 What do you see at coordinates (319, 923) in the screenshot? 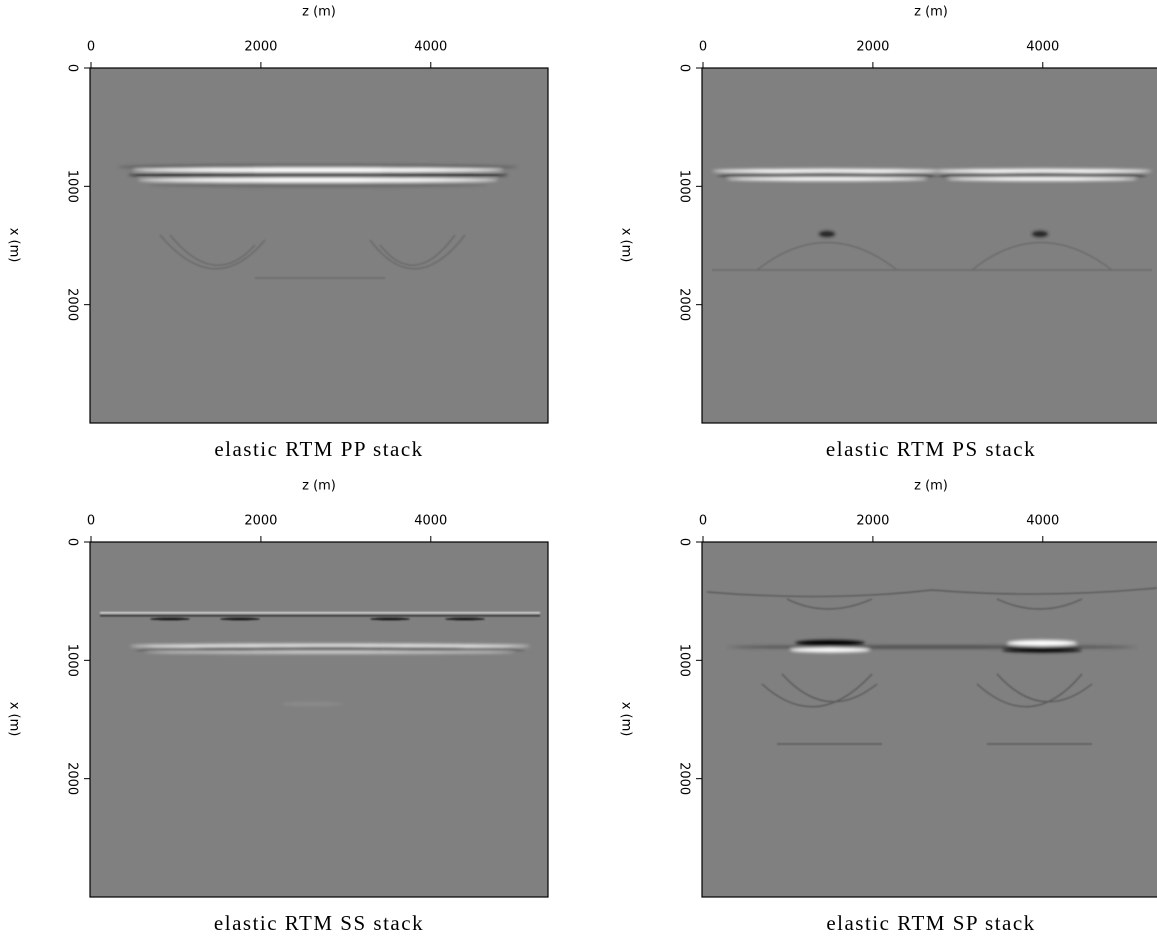
I see `panel-caption: elastic RTM SS stack` at bounding box center [319, 923].